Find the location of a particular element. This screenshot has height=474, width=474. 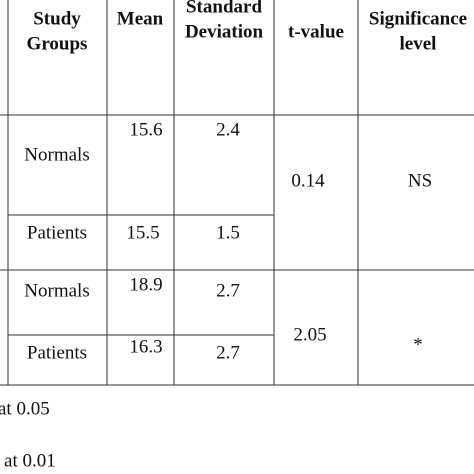

significance-cell: NS is located at coordinates (420, 180).